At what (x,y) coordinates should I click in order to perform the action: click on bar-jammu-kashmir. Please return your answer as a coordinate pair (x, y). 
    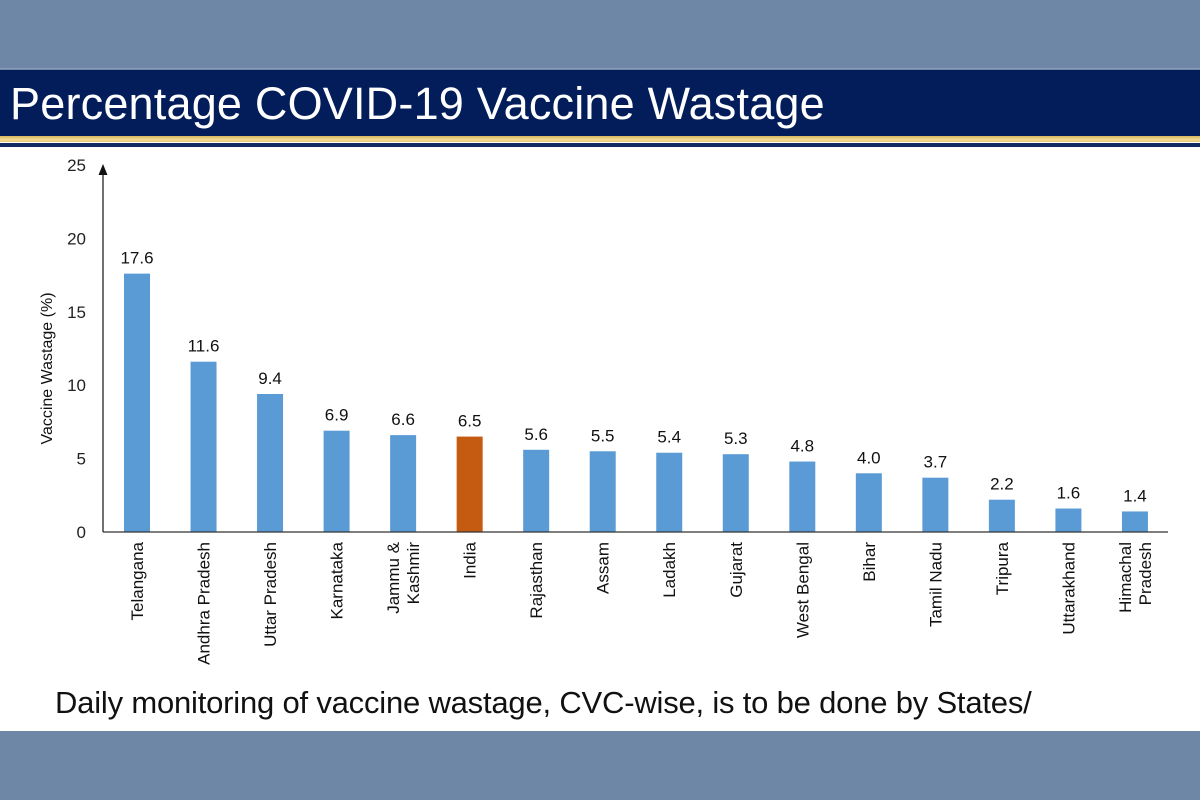
    Looking at the image, I should click on (403, 483).